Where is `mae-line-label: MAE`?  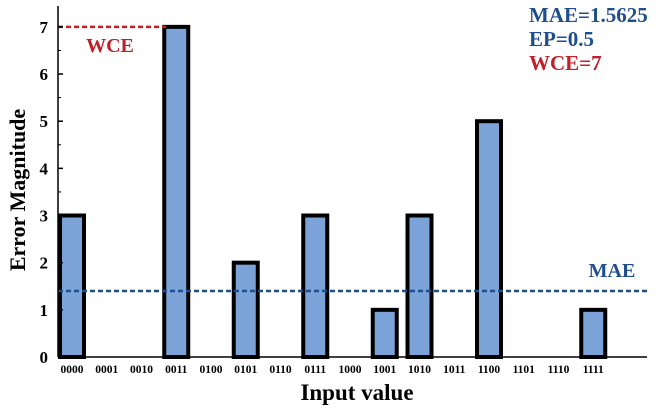
mae-line-label: MAE is located at coordinates (612, 271).